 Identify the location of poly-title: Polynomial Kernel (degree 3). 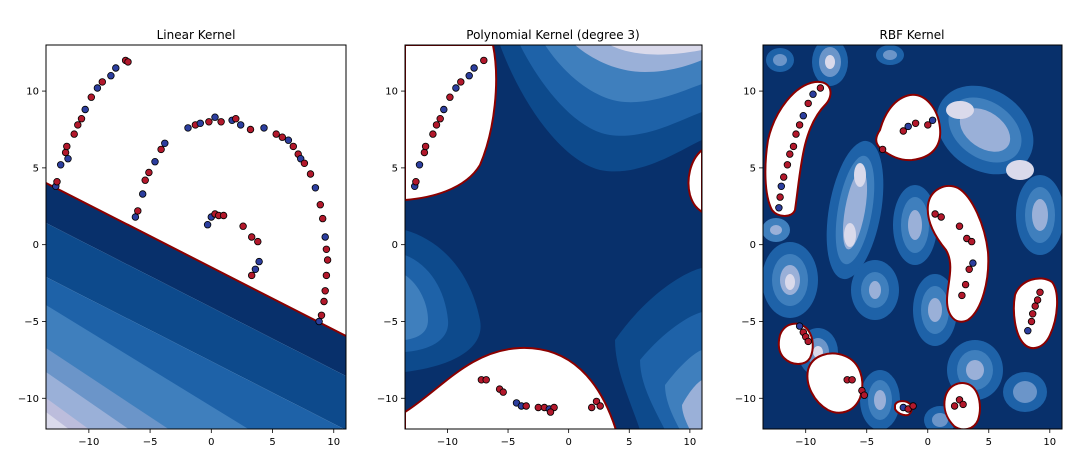
(552, 35).